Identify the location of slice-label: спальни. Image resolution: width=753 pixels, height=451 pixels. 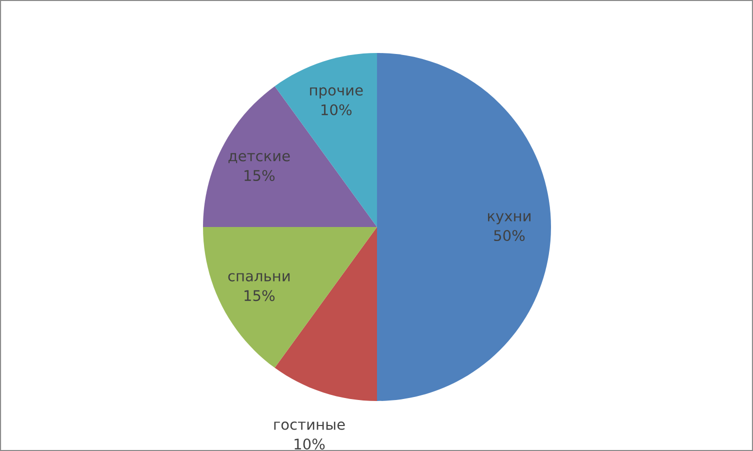
(259, 277).